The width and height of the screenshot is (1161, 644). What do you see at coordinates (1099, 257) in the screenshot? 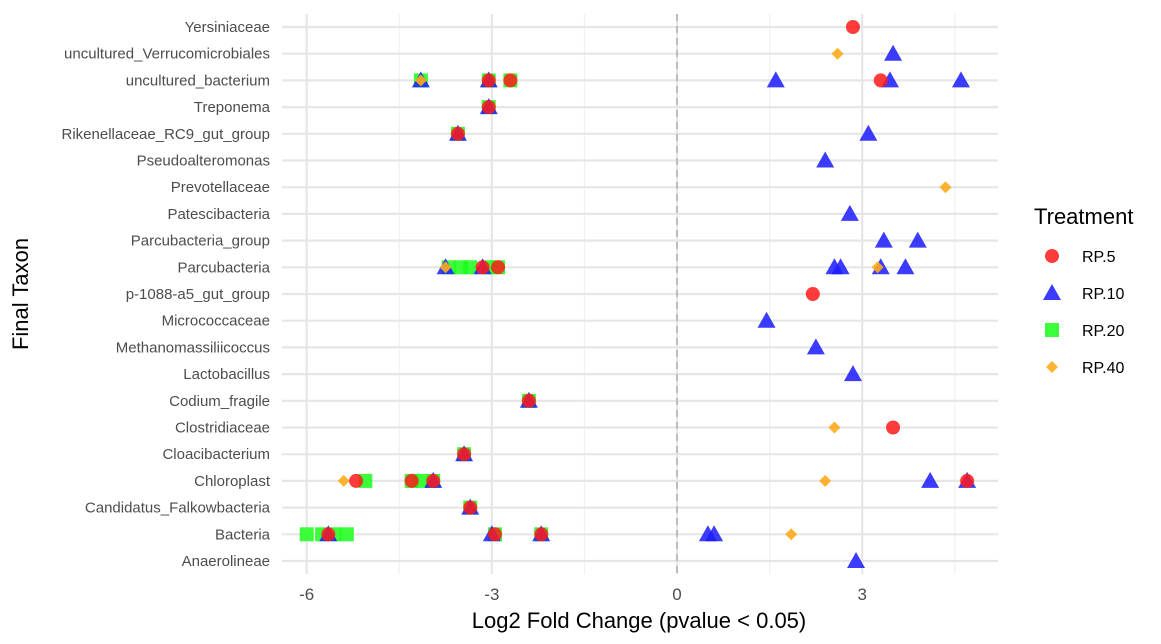
I see `legend-label: RP.5` at bounding box center [1099, 257].